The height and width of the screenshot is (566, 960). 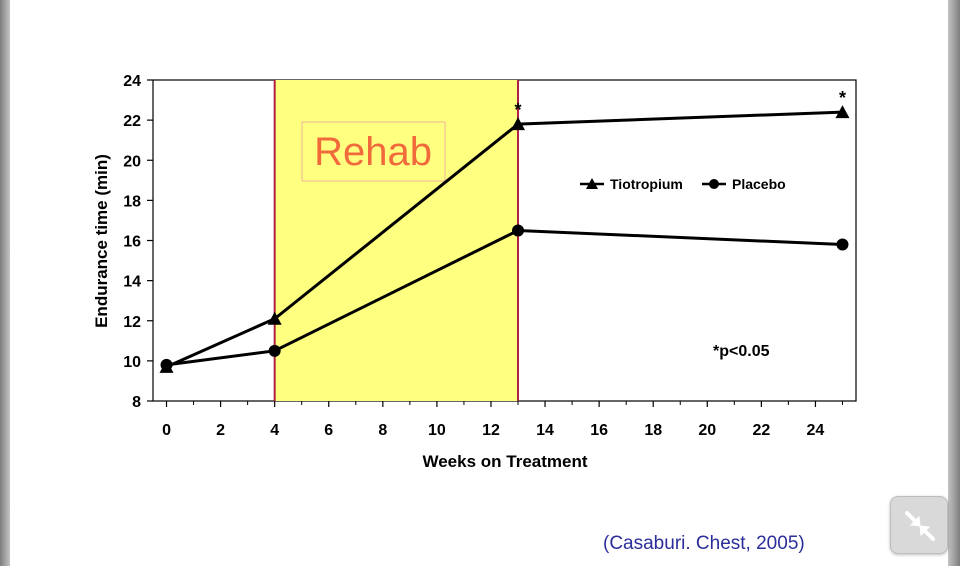 What do you see at coordinates (504, 461) in the screenshot?
I see `x-axis-title: Weeks on Treatment` at bounding box center [504, 461].